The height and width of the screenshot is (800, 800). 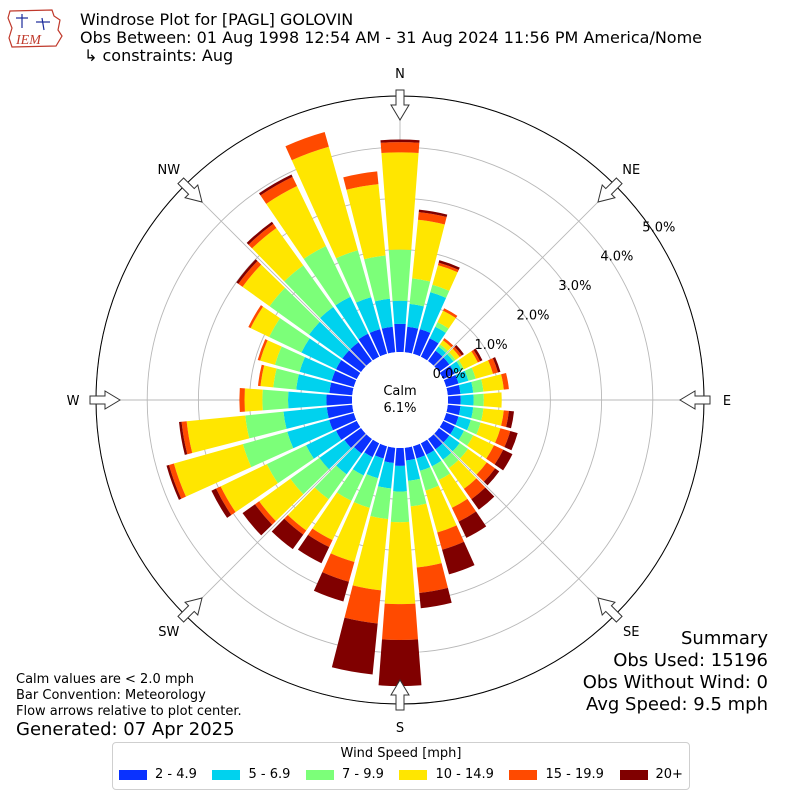 I want to click on summary-obs-used: Obs Used: 15196, so click(x=690, y=660).